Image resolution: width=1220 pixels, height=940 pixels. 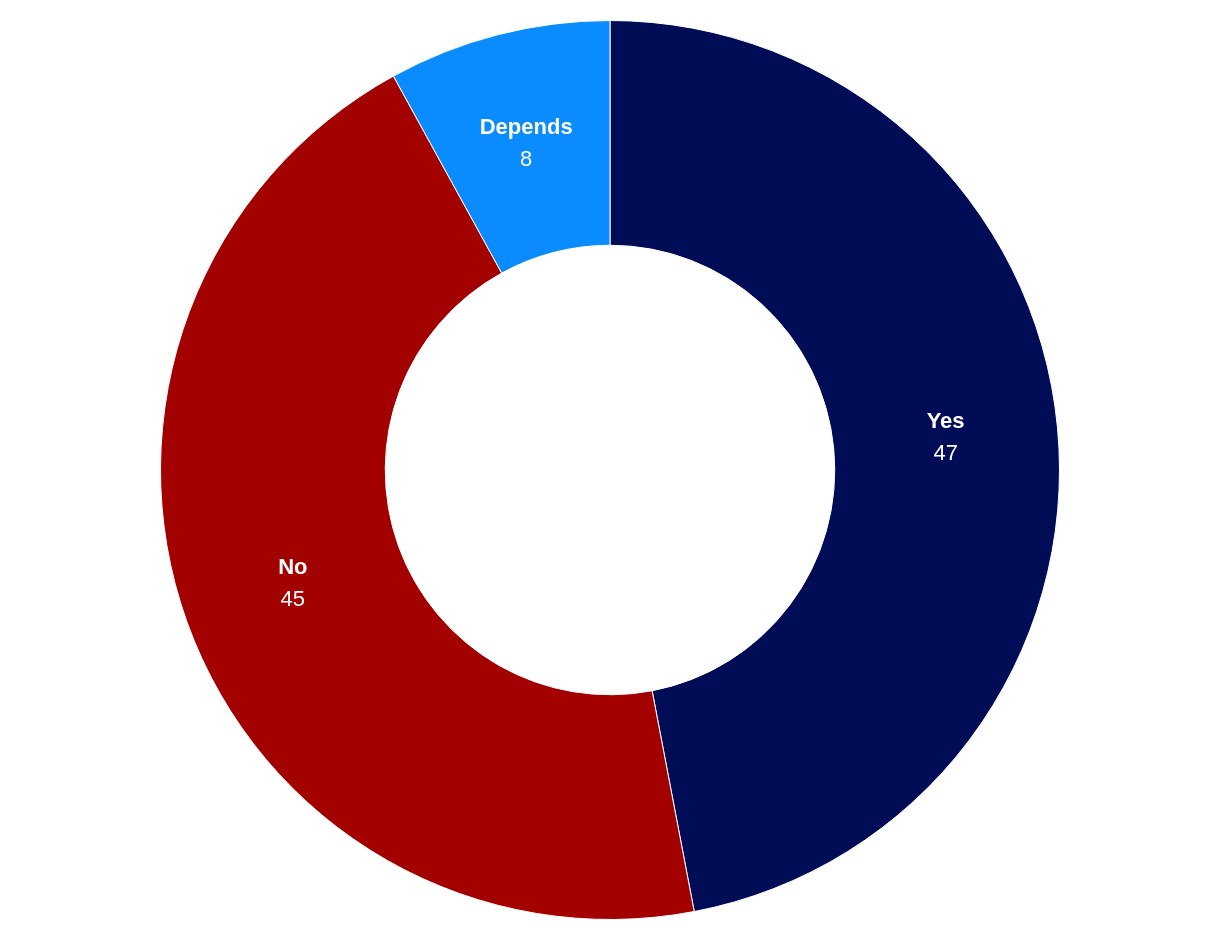 I want to click on slice-label: Yes, so click(x=945, y=421).